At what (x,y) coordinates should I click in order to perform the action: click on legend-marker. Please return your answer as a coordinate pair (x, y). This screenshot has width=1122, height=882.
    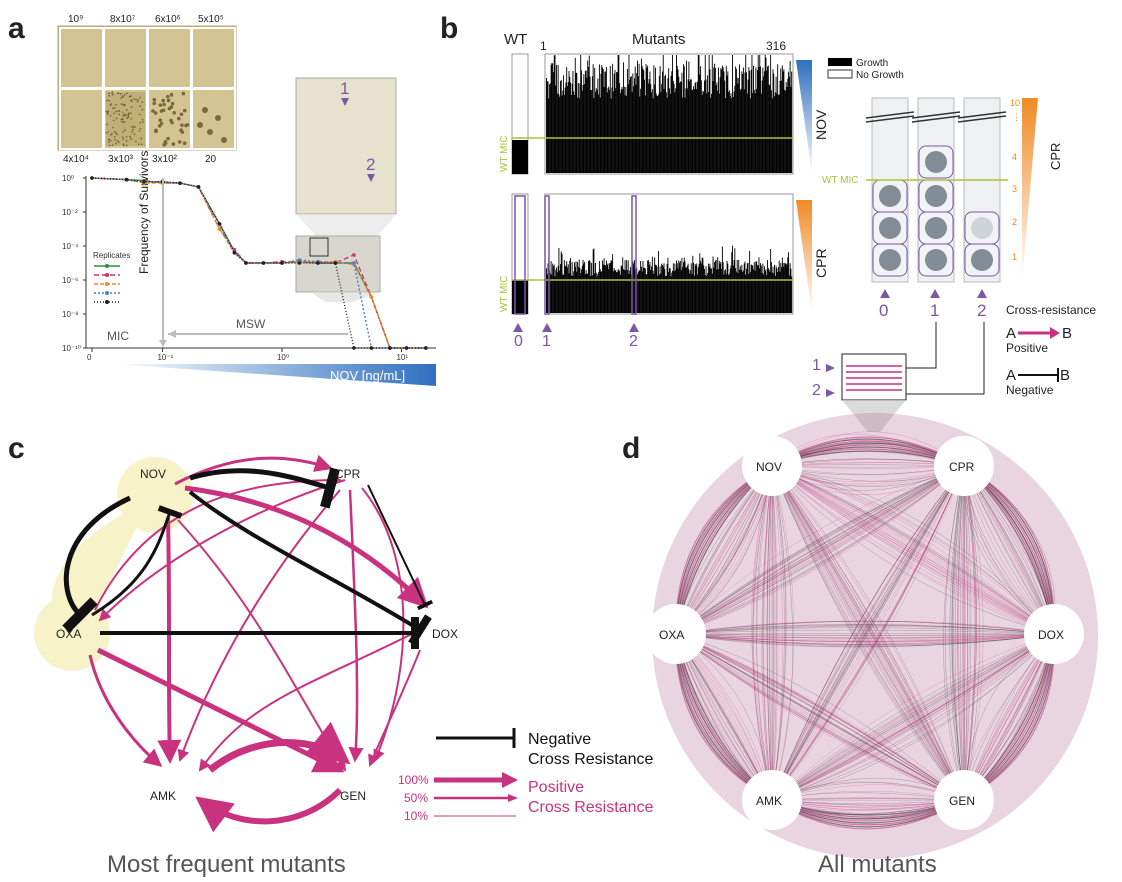
    Looking at the image, I should click on (107, 293).